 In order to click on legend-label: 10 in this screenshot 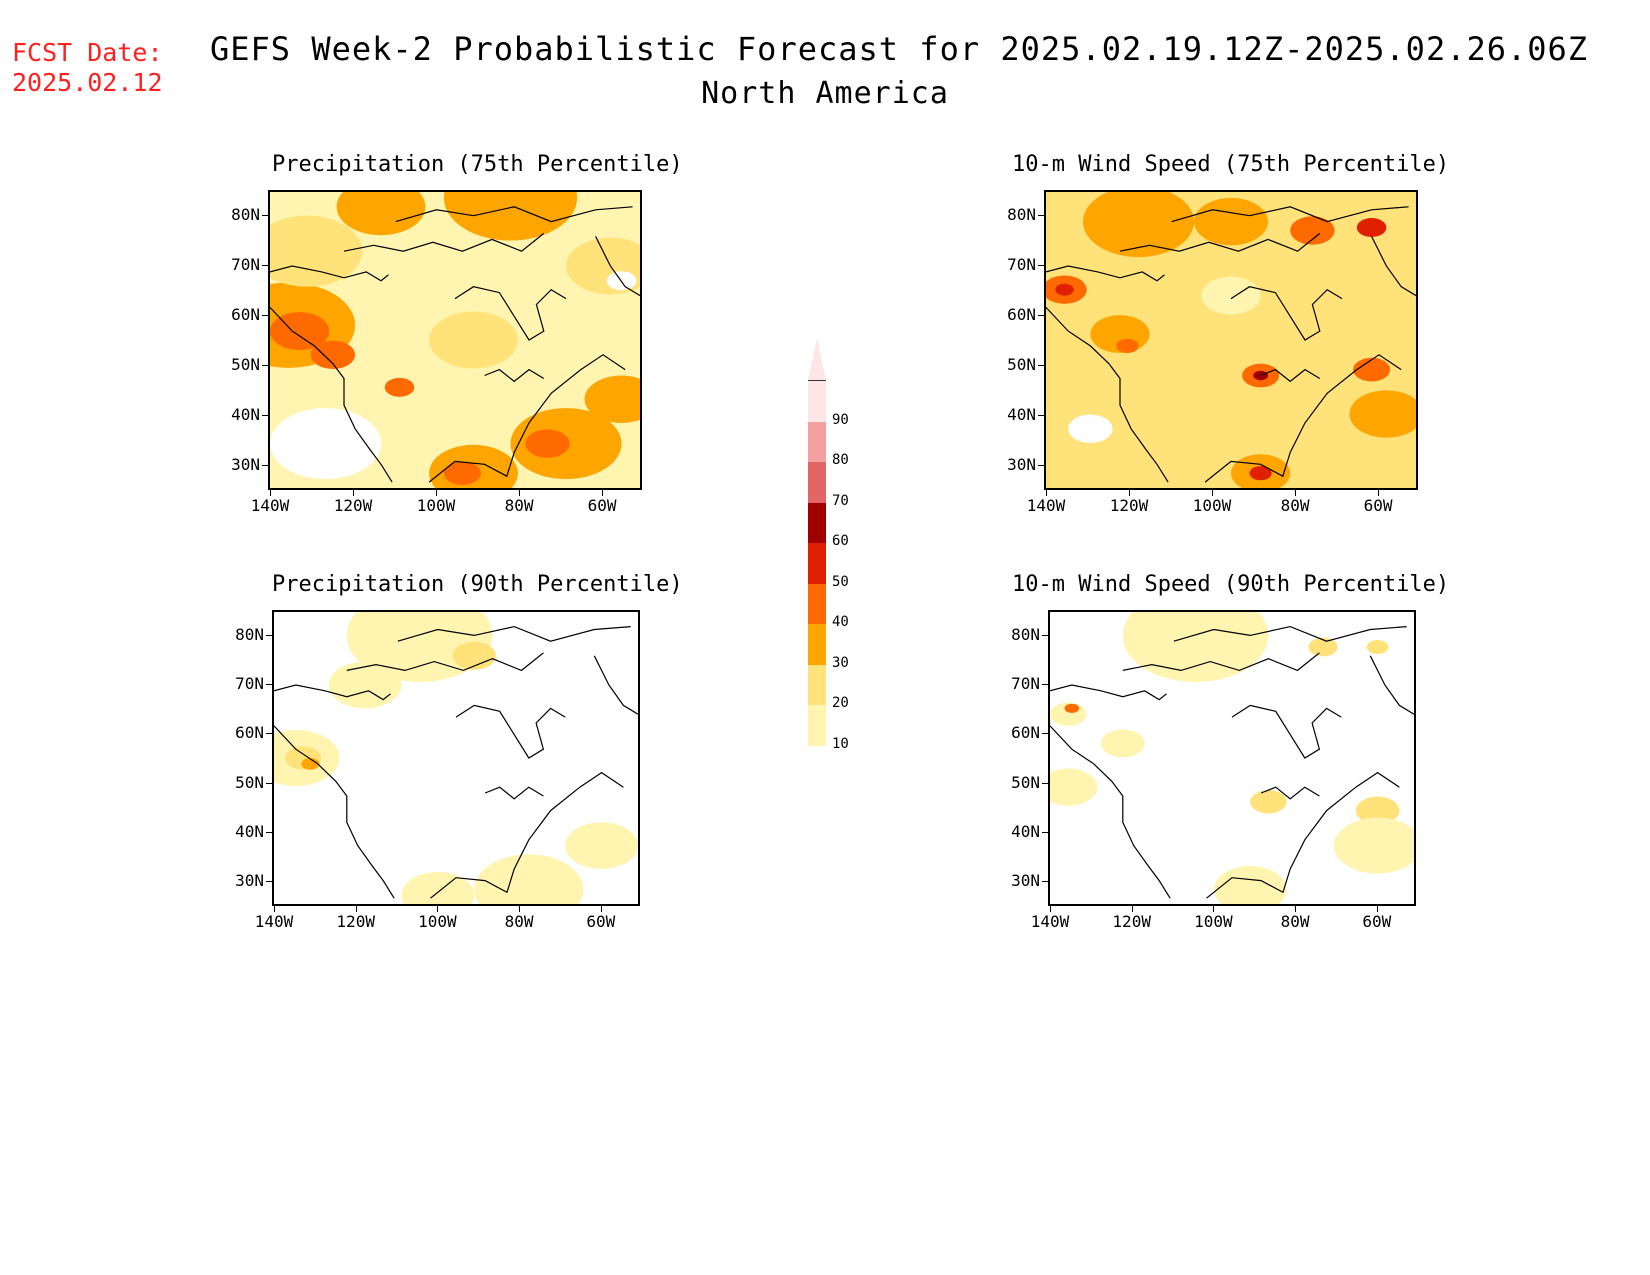, I will do `click(840, 743)`.